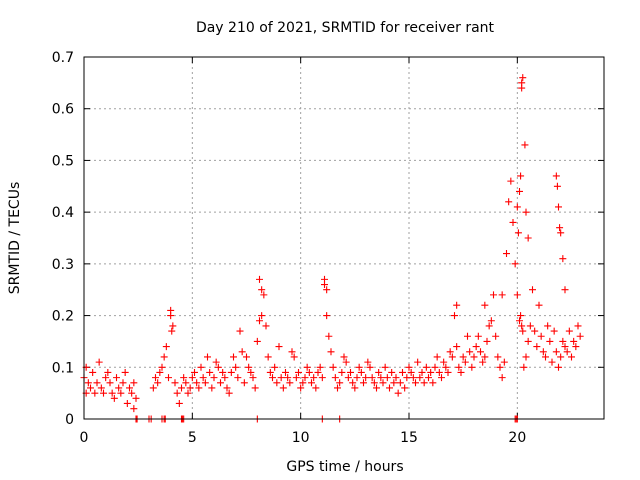  I want to click on y-tick-label: 0.7, so click(63, 58).